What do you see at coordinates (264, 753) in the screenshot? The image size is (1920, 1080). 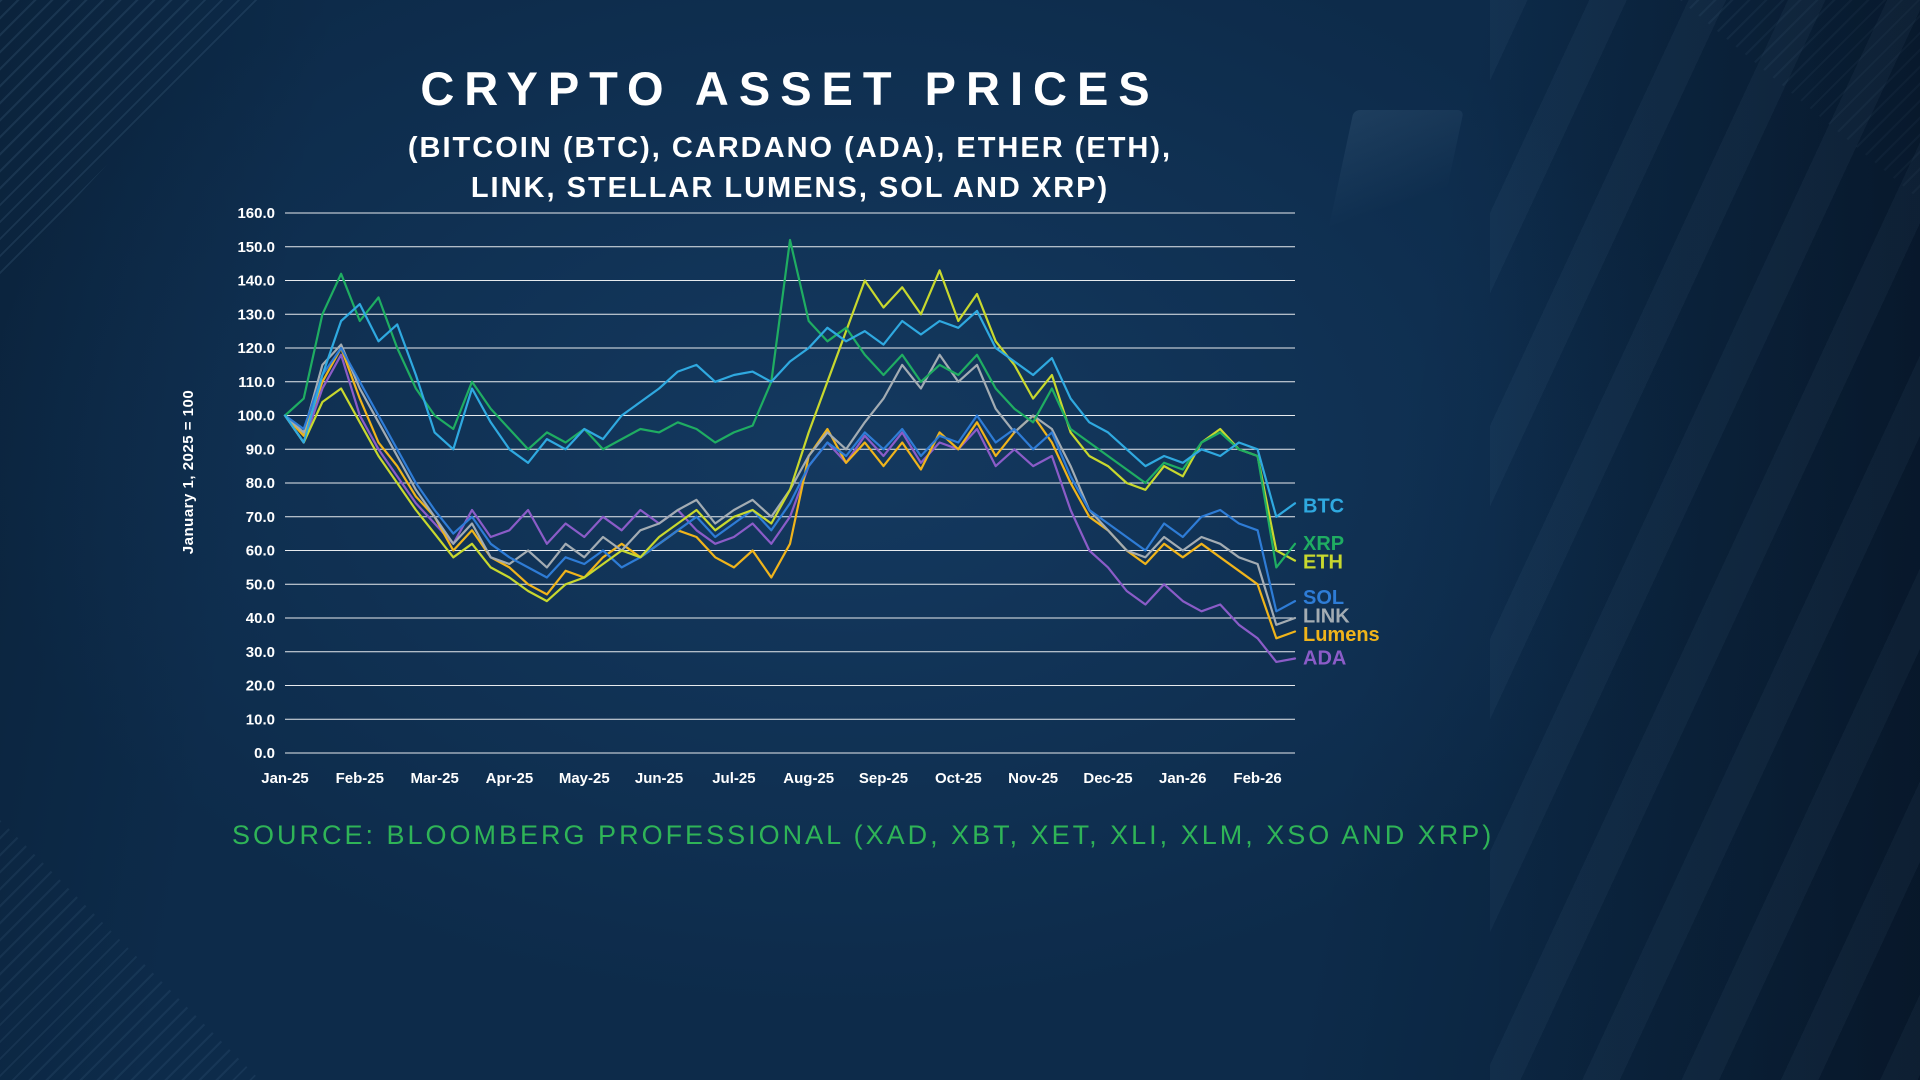 I see `y-tick-label: 0.0` at bounding box center [264, 753].